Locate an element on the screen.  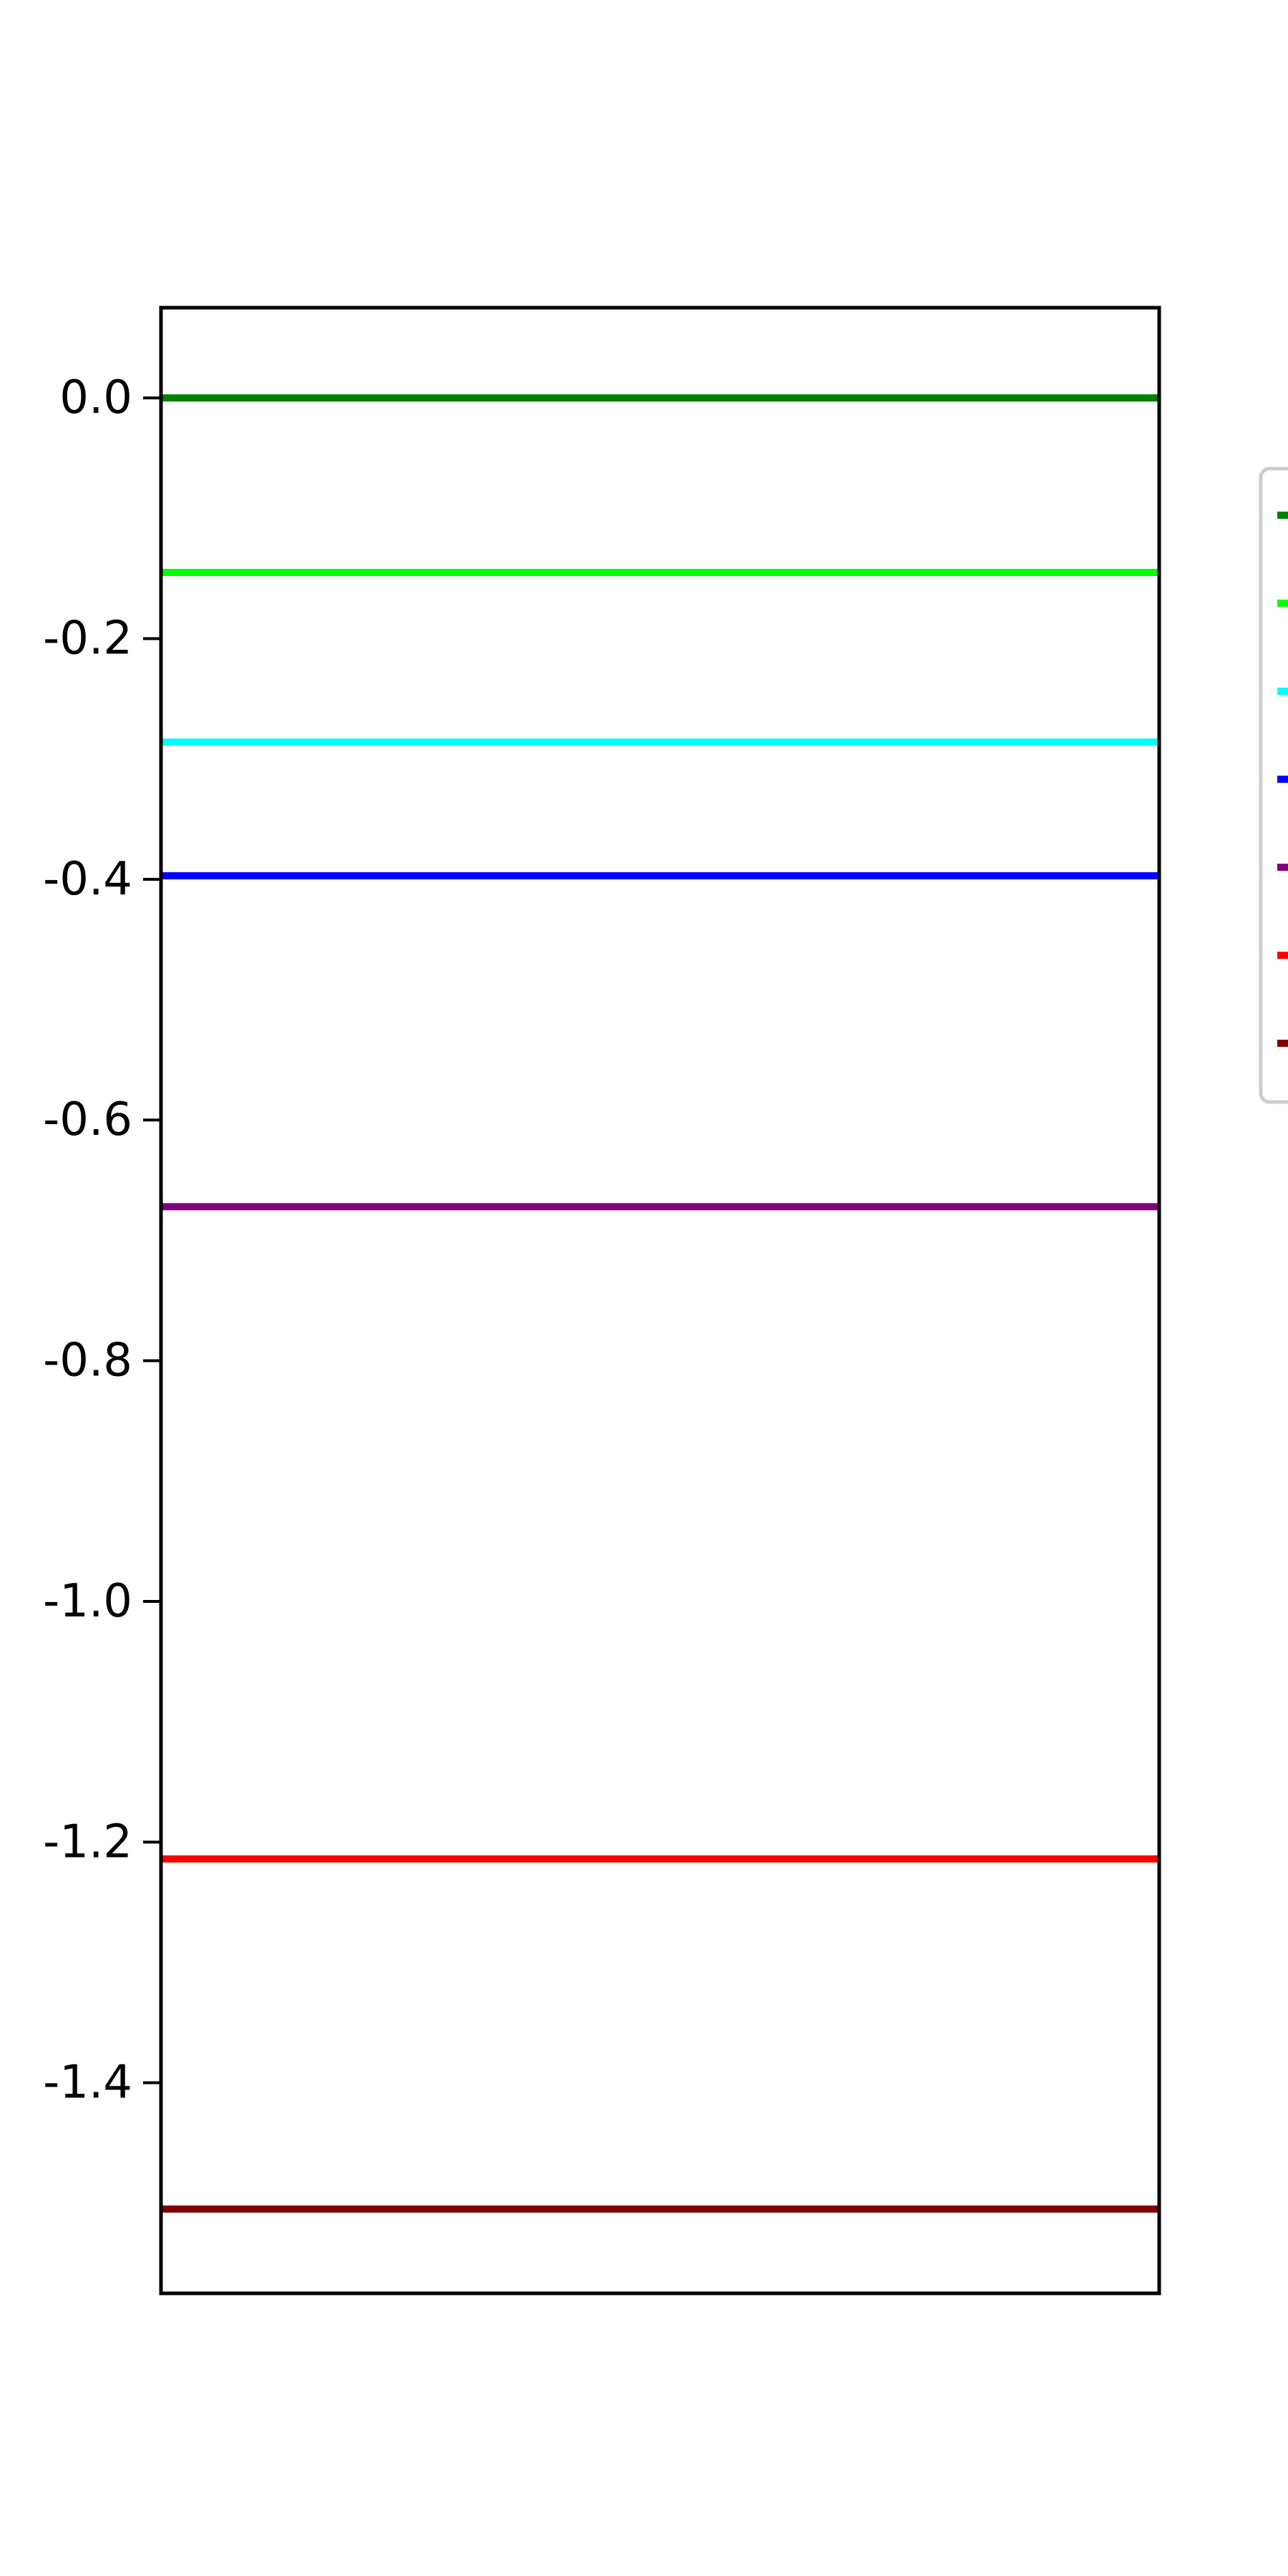
legend is located at coordinates (1273, 785).